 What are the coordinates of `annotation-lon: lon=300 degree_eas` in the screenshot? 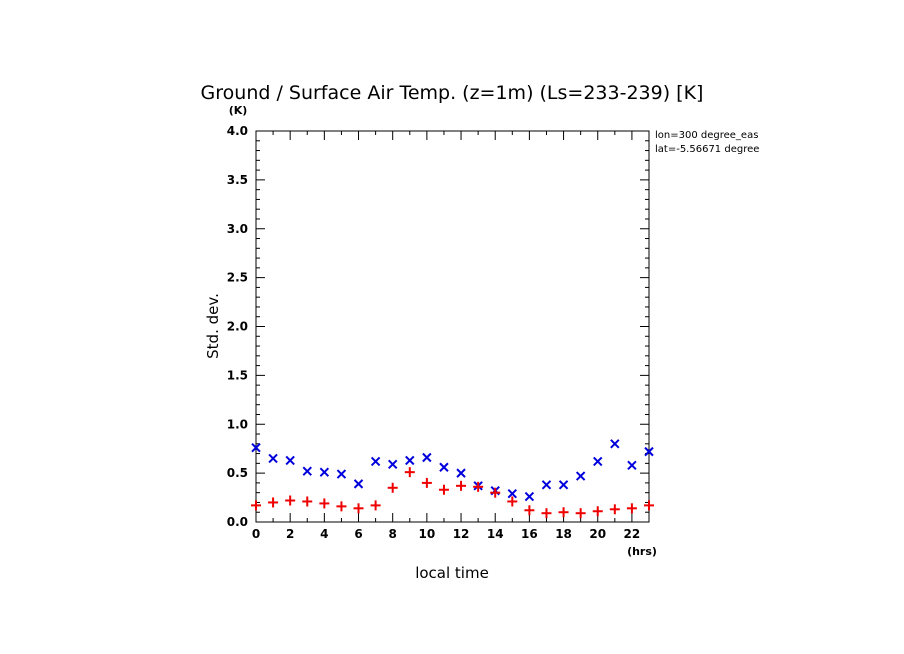 It's located at (706, 135).